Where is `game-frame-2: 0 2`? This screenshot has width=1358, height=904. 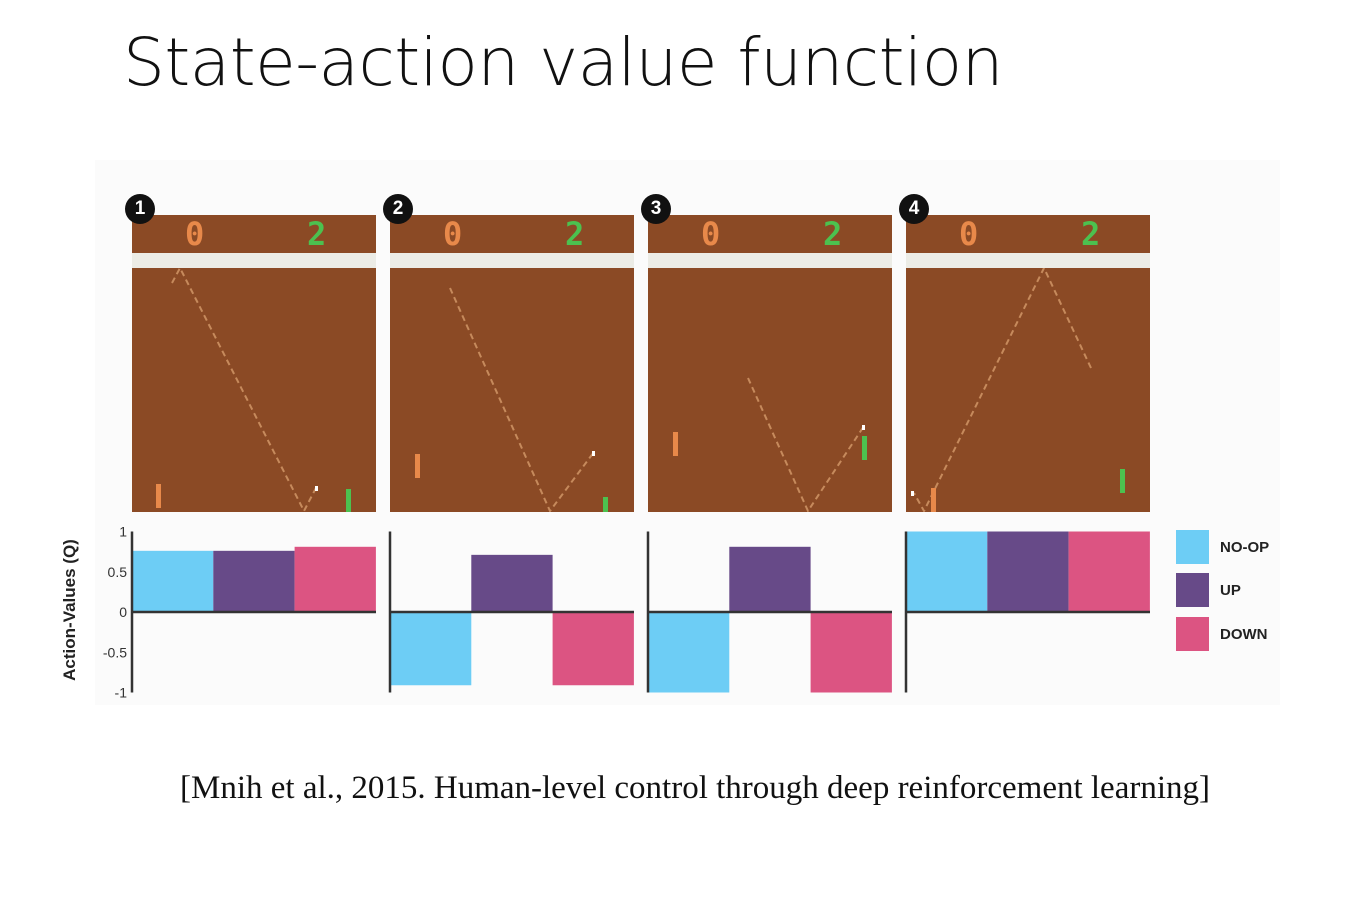
game-frame-2: 0 2 is located at coordinates (512, 368).